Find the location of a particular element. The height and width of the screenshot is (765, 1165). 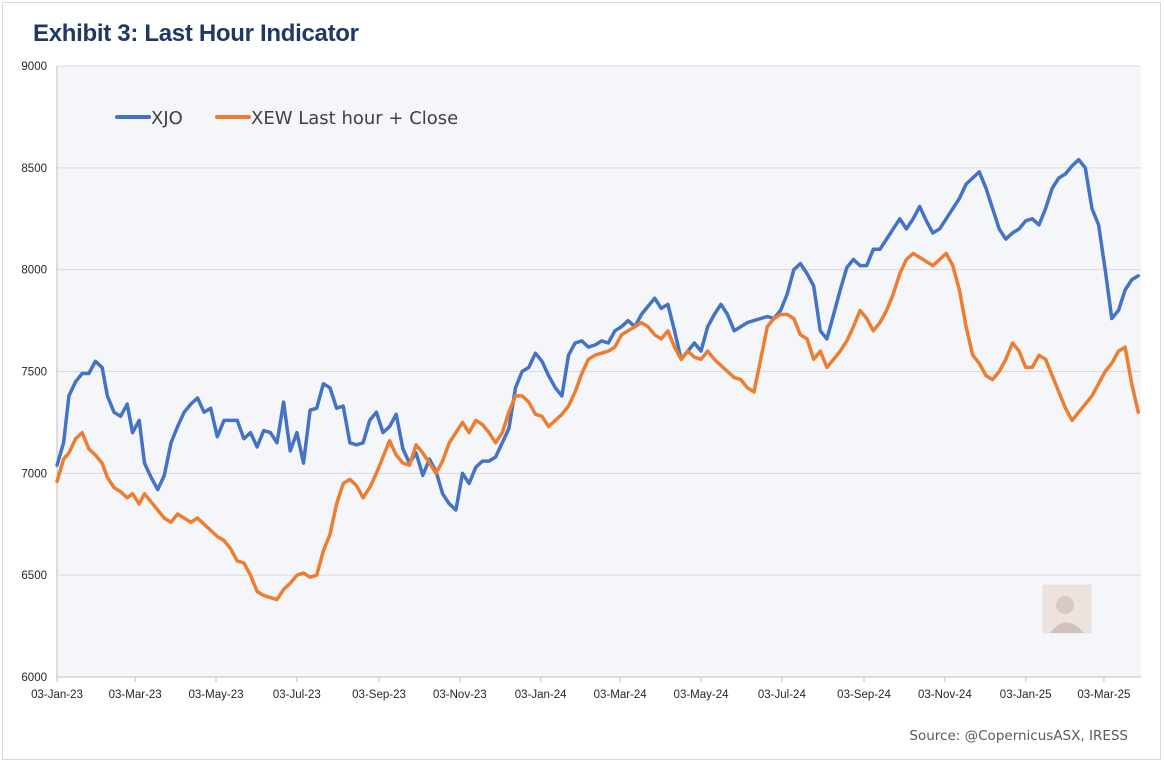

x-tick-label: 03-Sep-23 is located at coordinates (379, 695).